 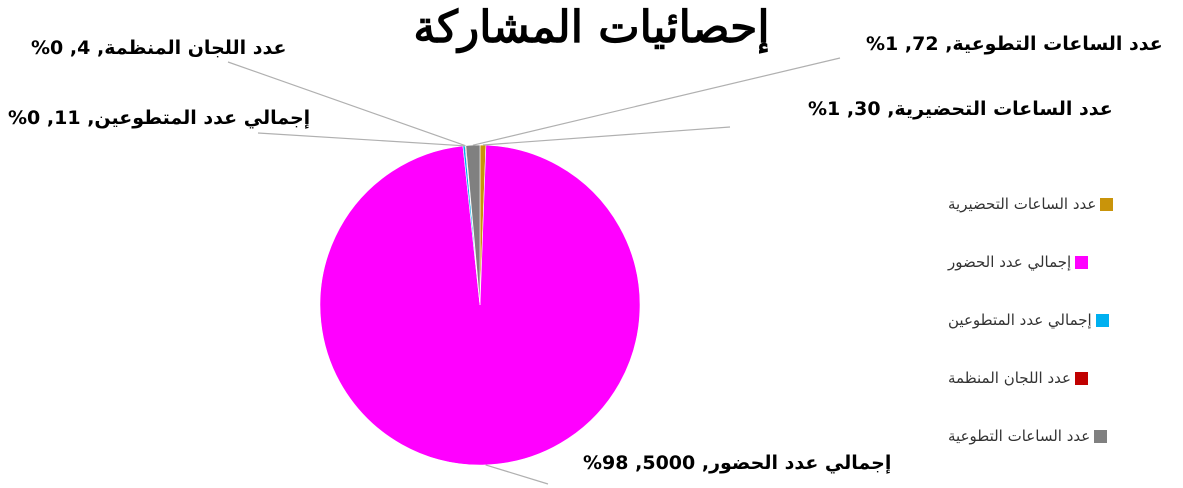 I want to click on leader-line-volunteers, so click(x=361, y=139).